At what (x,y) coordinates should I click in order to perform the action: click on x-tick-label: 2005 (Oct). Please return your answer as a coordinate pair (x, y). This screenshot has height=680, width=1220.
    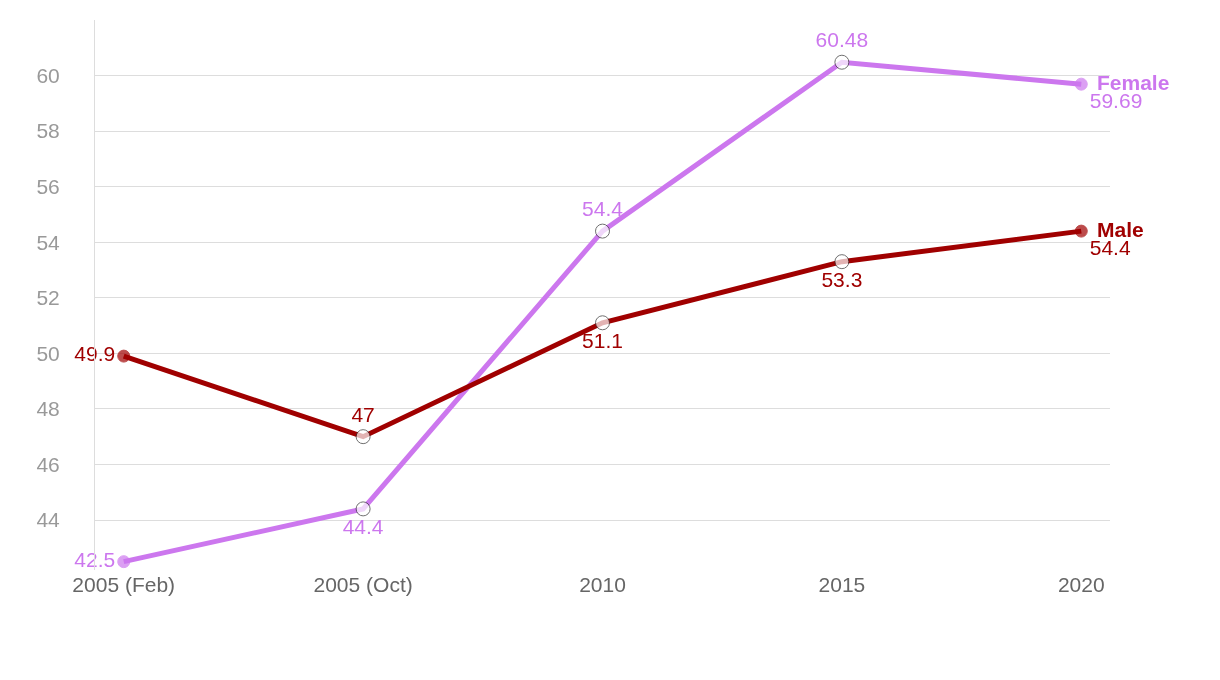
    Looking at the image, I should click on (363, 584).